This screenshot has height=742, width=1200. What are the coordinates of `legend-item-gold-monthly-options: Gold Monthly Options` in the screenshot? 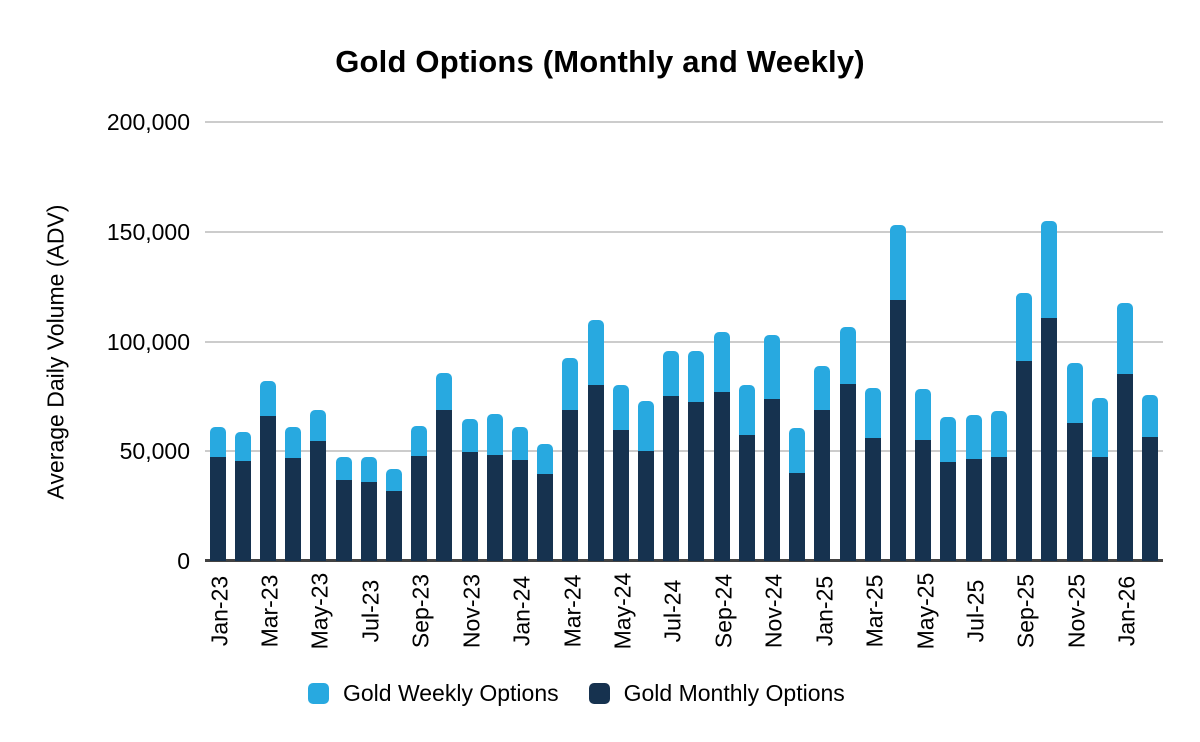 It's located at (716, 693).